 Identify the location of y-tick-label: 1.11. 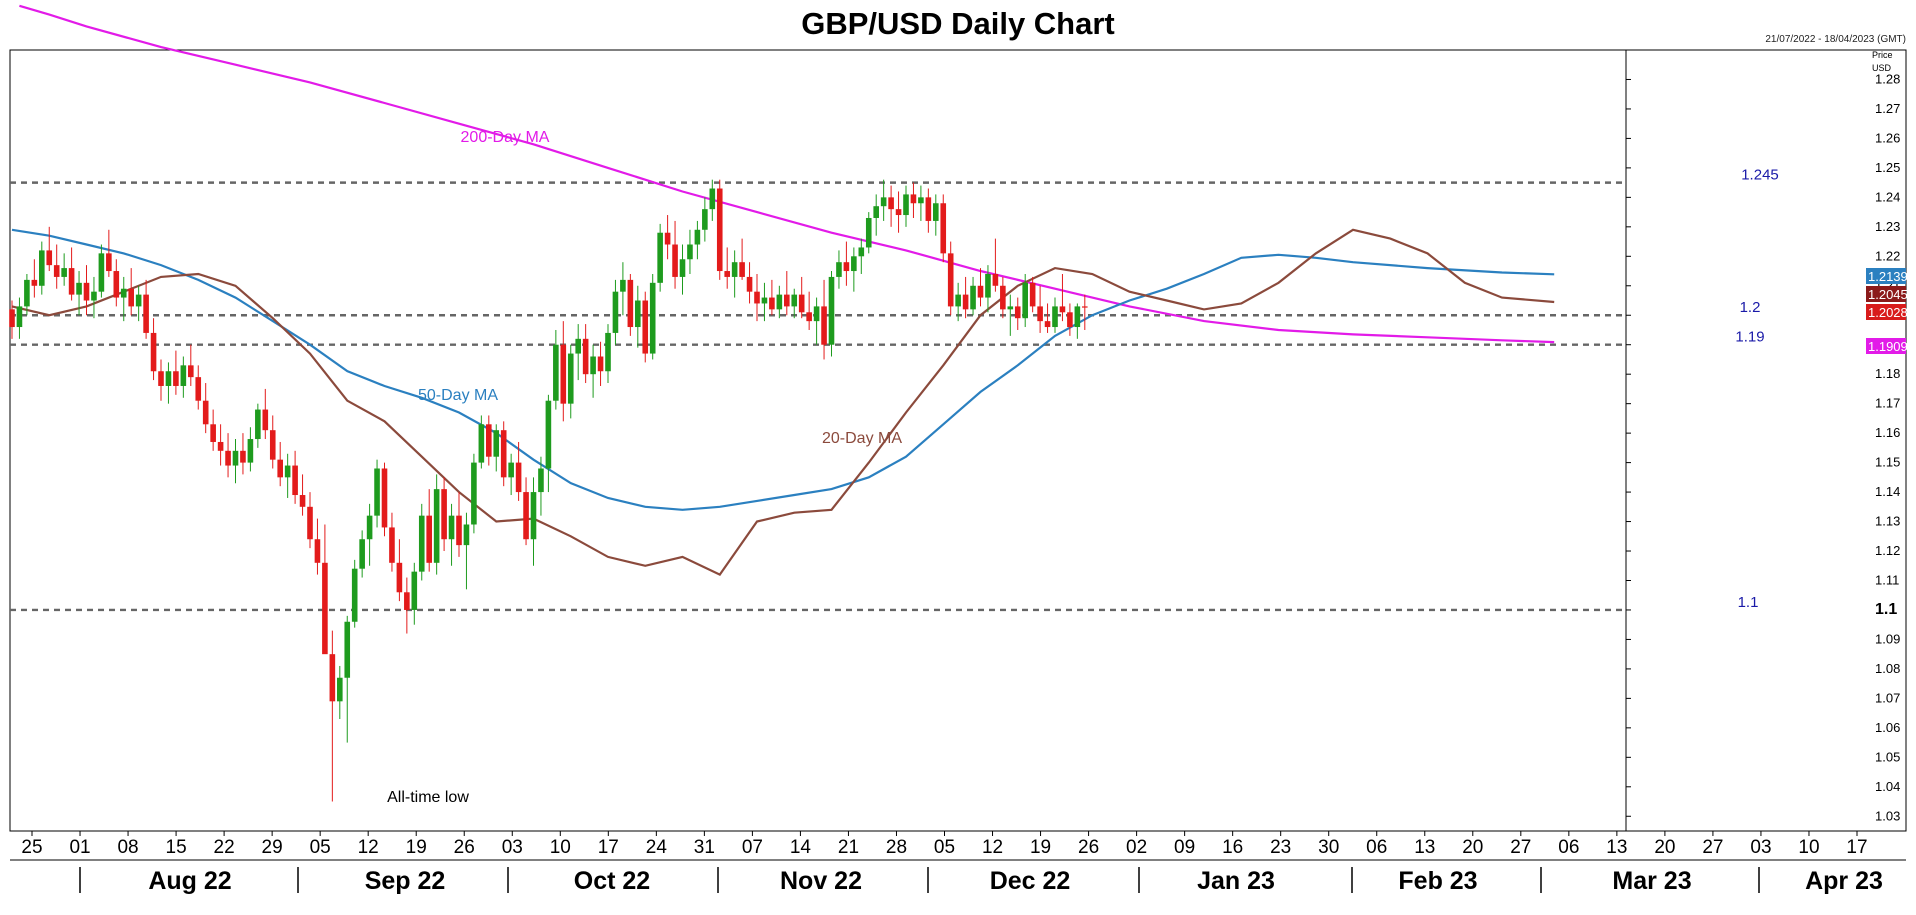
(1887, 579).